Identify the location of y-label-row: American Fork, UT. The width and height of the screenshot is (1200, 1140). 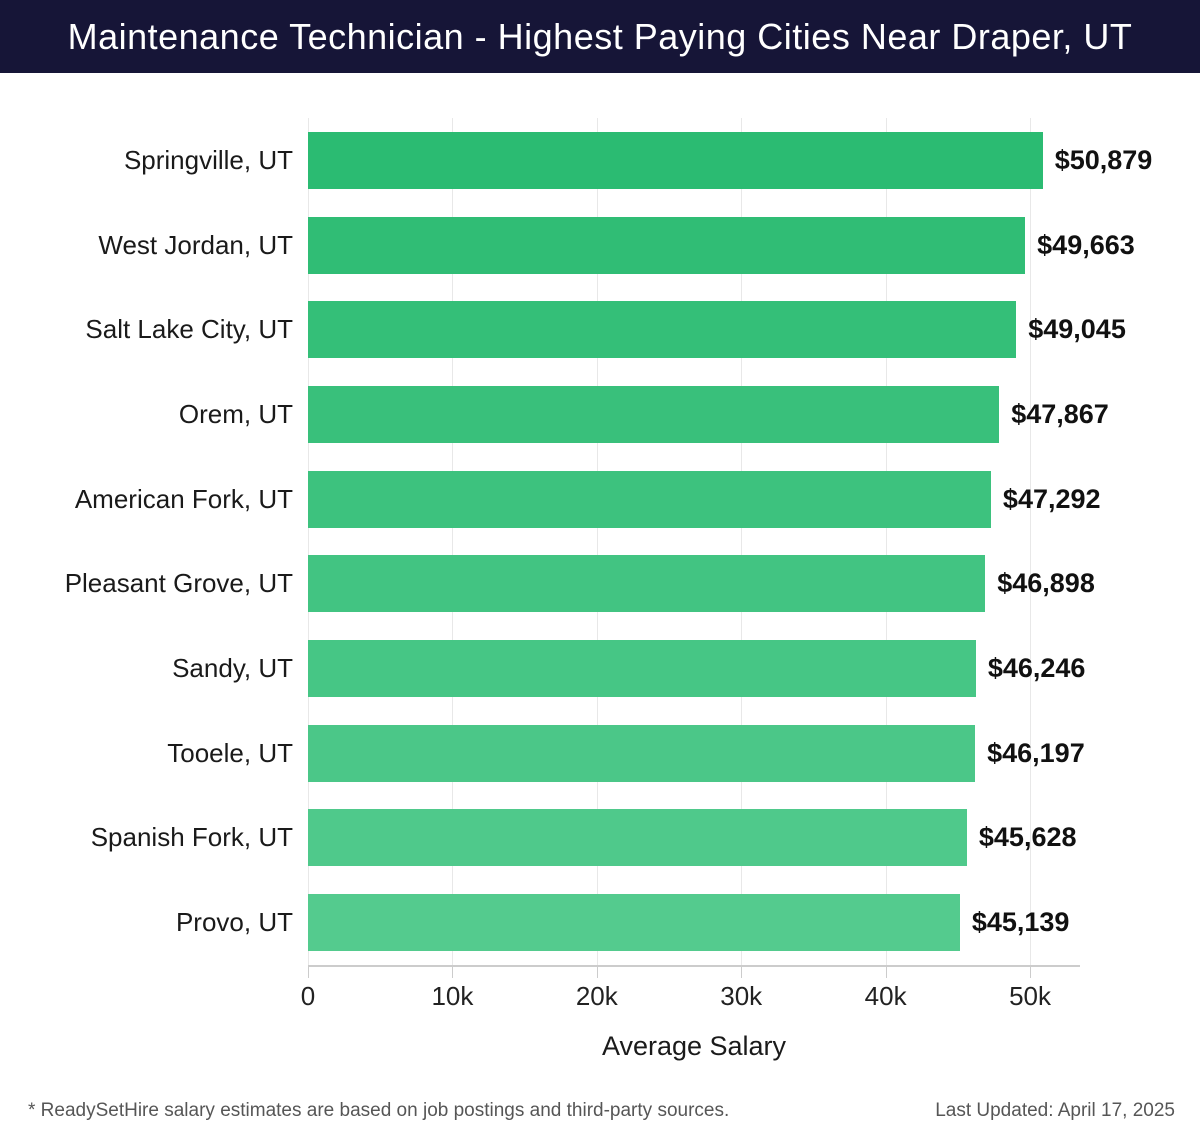
(146, 499).